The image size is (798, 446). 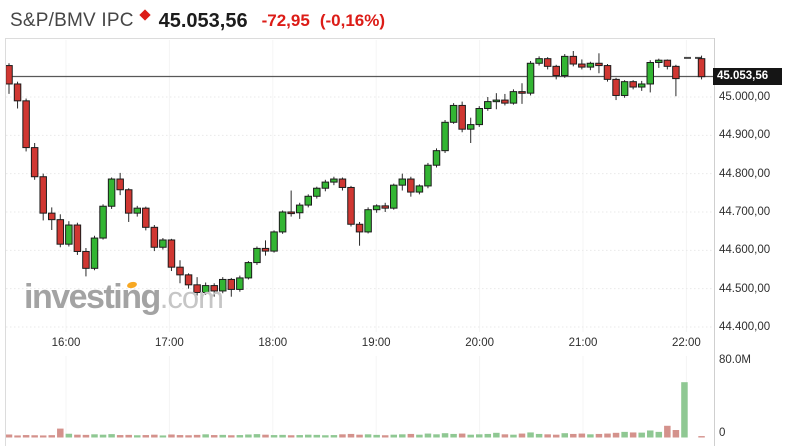 What do you see at coordinates (745, 211) in the screenshot?
I see `price-tick-label: 44.700,00` at bounding box center [745, 211].